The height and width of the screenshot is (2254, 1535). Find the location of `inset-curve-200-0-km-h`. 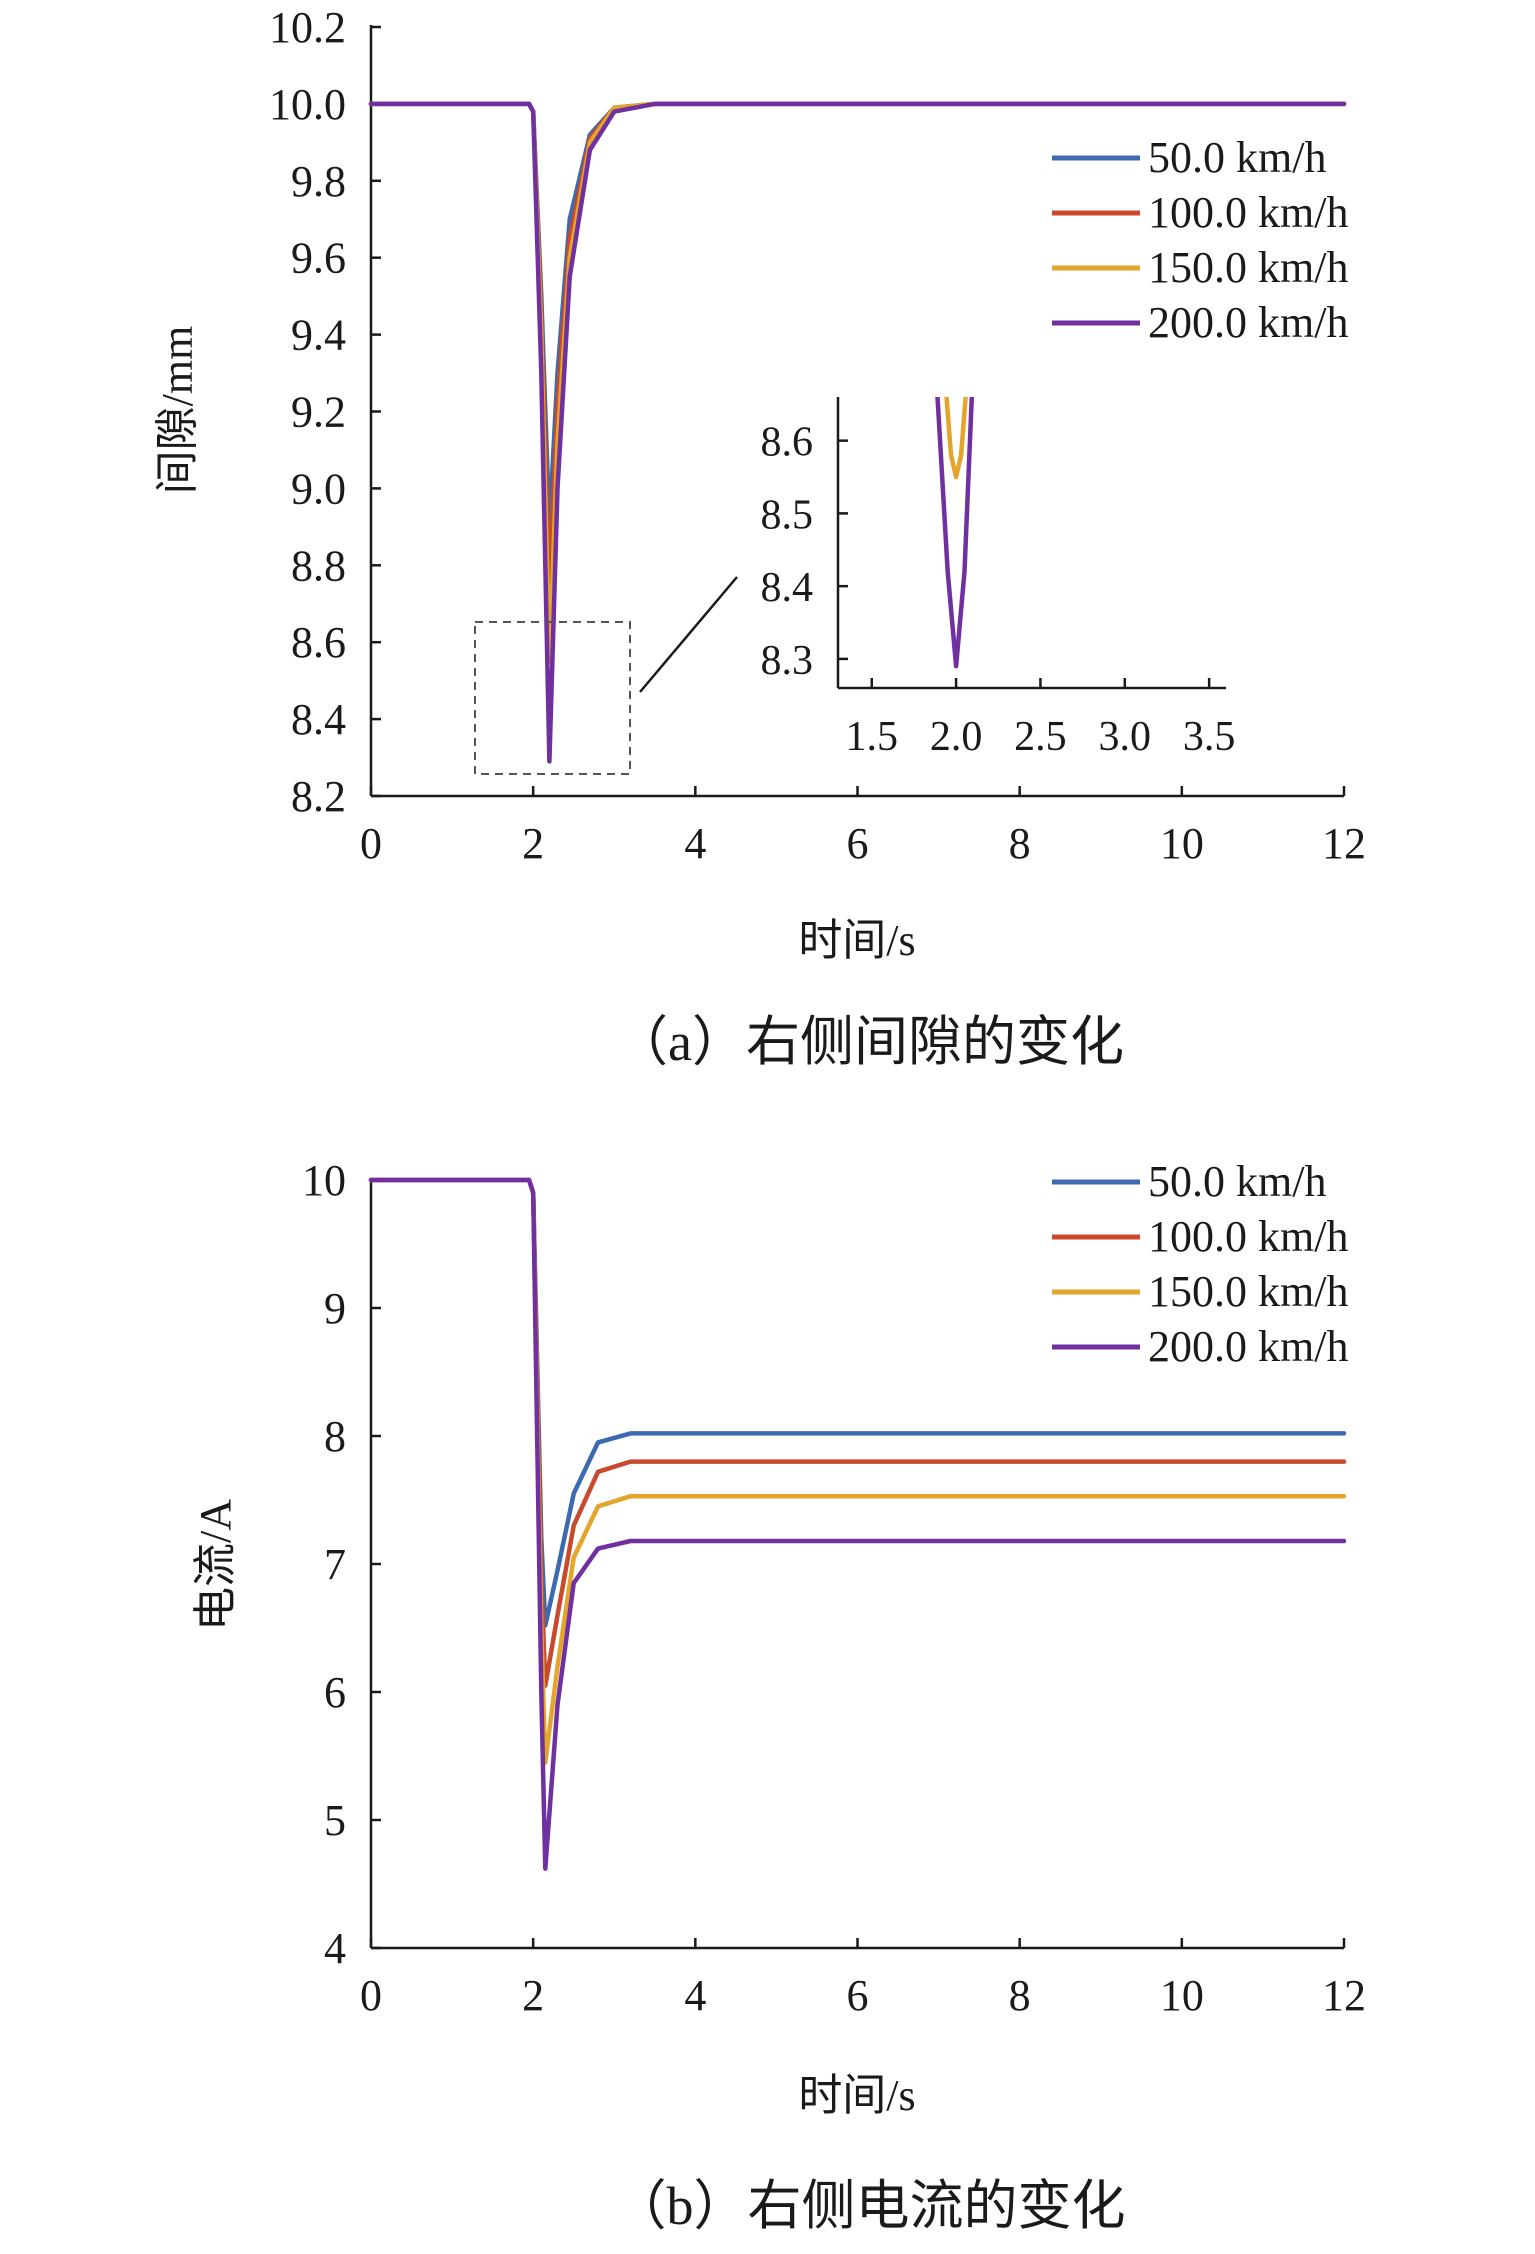

inset-curve-200-0-km-h is located at coordinates (955, 533).